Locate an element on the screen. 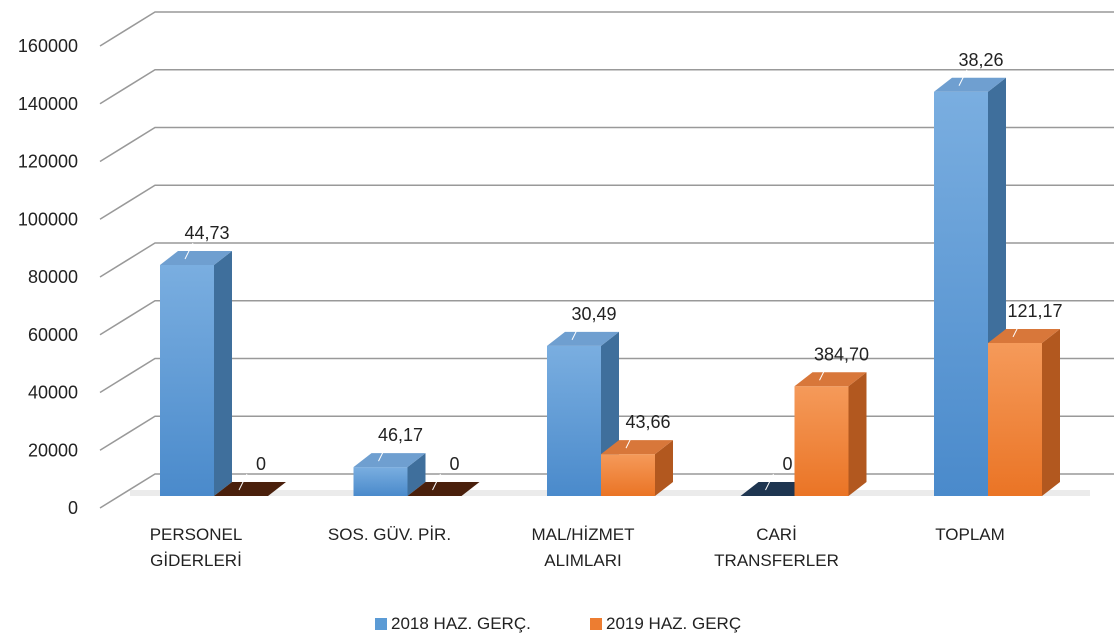 The image size is (1114, 641). data-label: 38,26 is located at coordinates (980, 60).